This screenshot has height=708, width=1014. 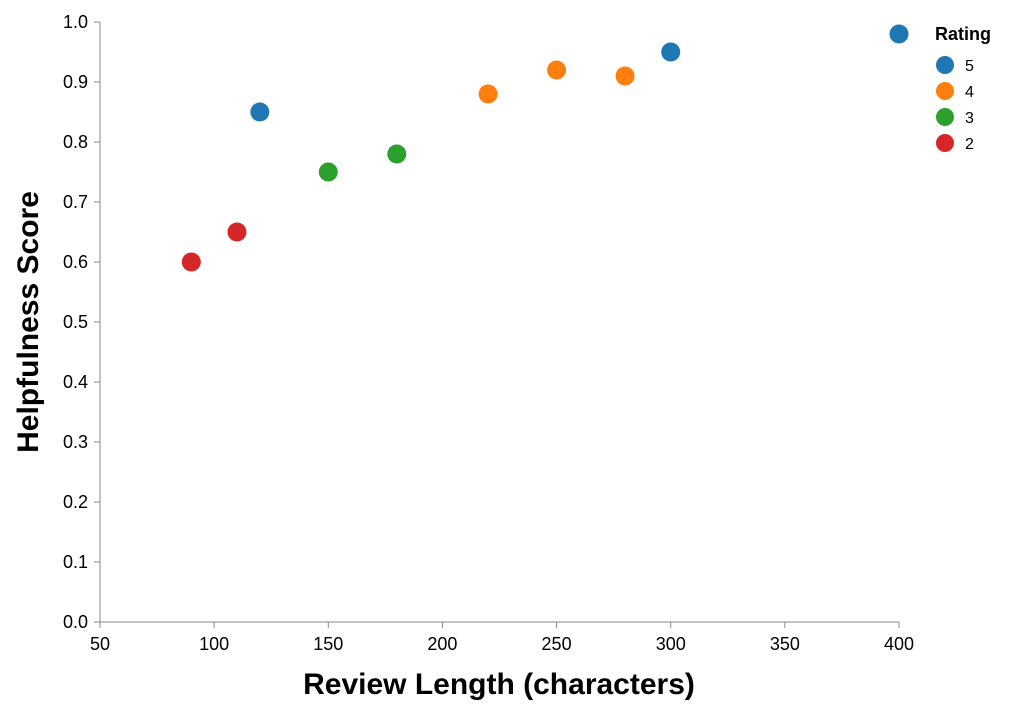 What do you see at coordinates (969, 118) in the screenshot?
I see `legend-label: 3` at bounding box center [969, 118].